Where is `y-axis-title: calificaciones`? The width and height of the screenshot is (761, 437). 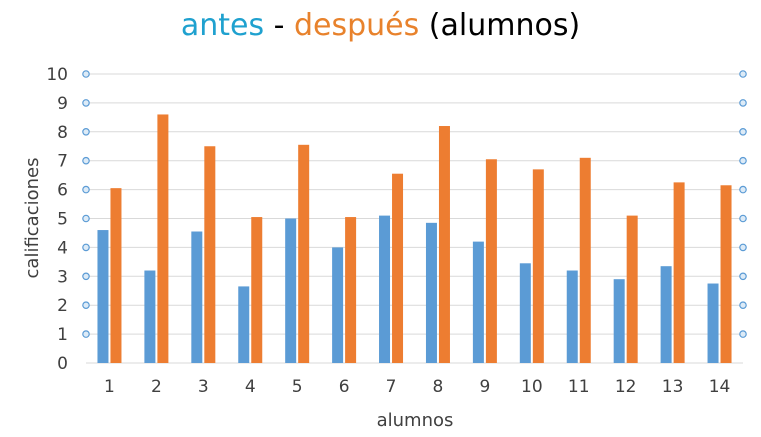
y-axis-title: calificaciones is located at coordinates (32, 218).